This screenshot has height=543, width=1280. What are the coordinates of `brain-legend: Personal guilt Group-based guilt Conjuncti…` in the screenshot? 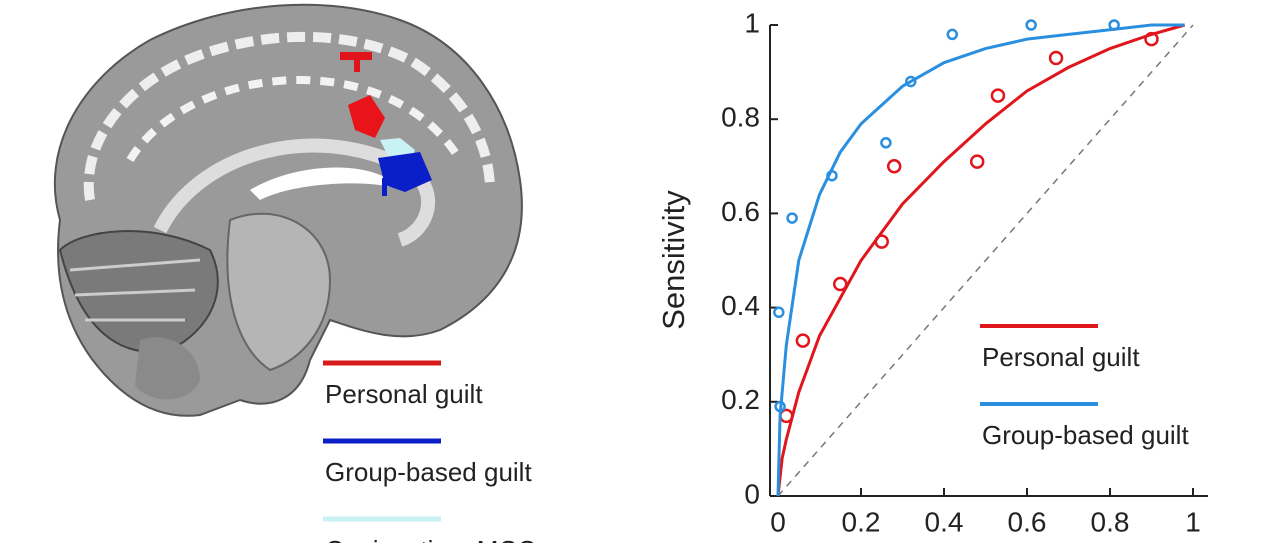 It's located at (429, 451).